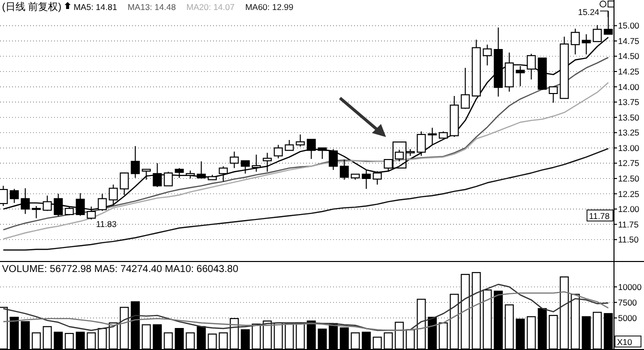  What do you see at coordinates (624, 342) in the screenshot?
I see `text: X10` at bounding box center [624, 342].